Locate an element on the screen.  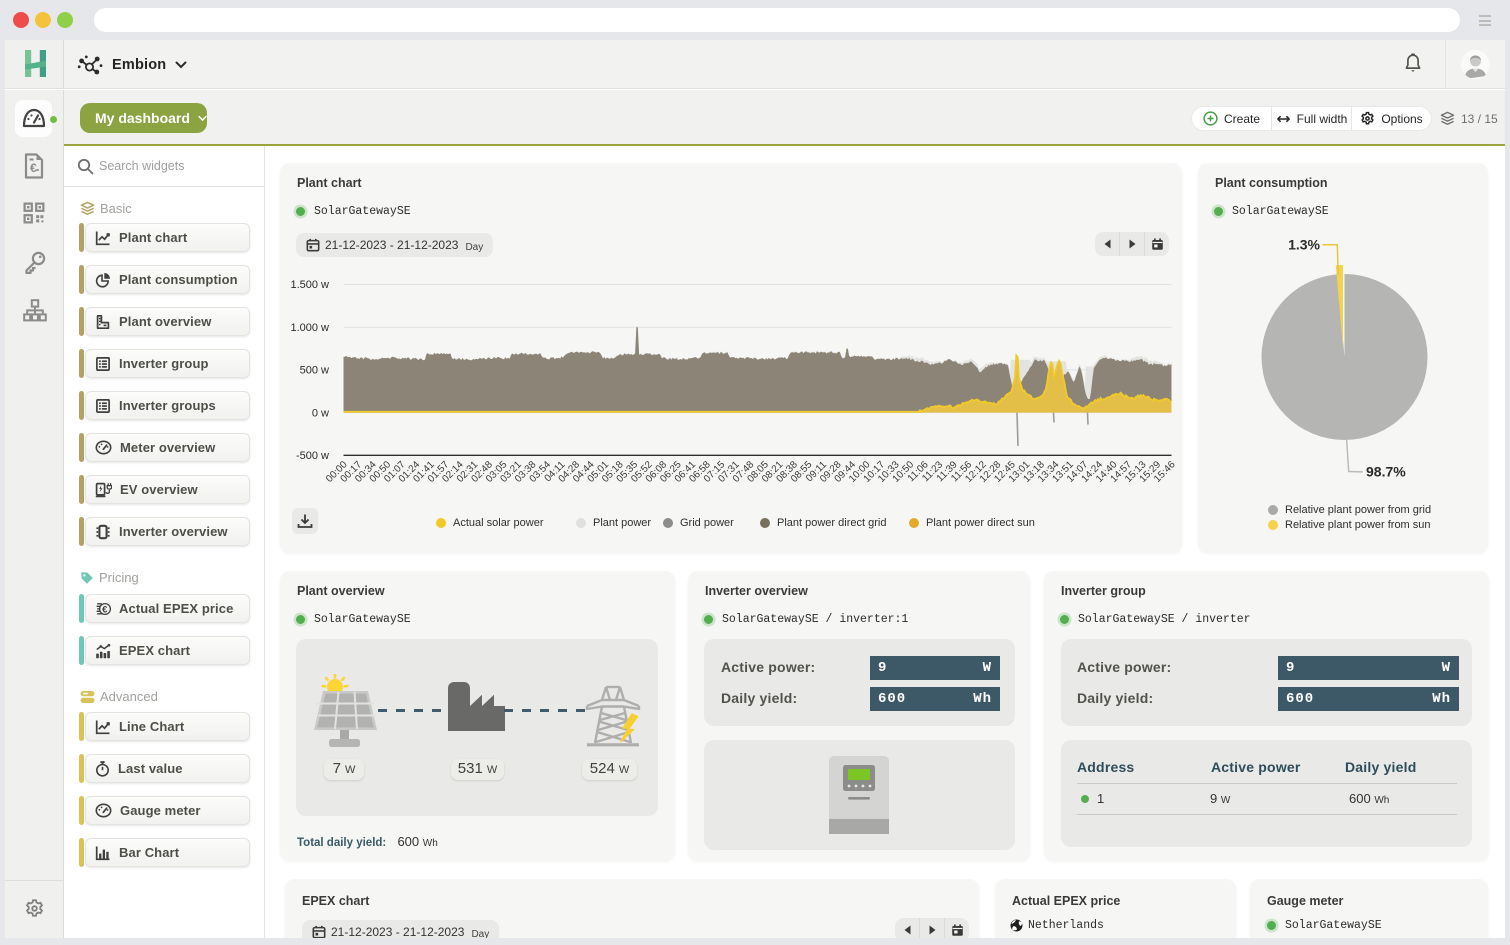
svg-text: 1.500 w is located at coordinates (309, 285).